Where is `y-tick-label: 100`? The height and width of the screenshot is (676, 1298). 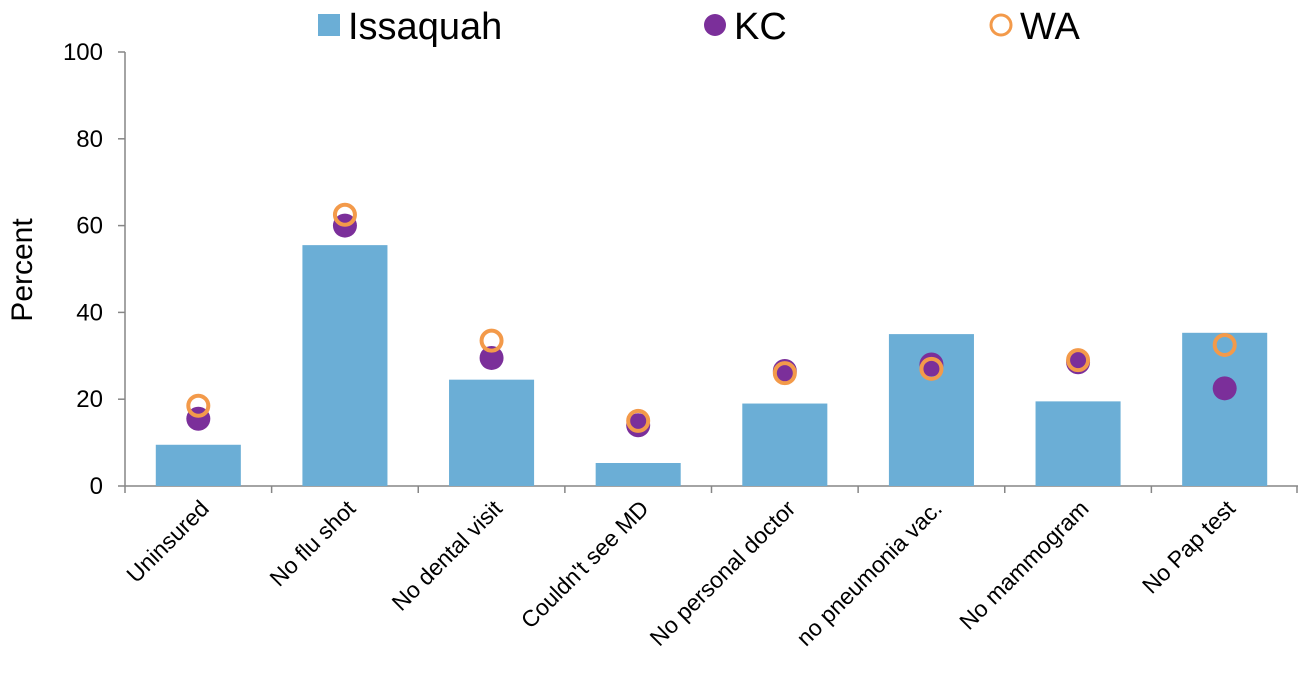
y-tick-label: 100 is located at coordinates (83, 52).